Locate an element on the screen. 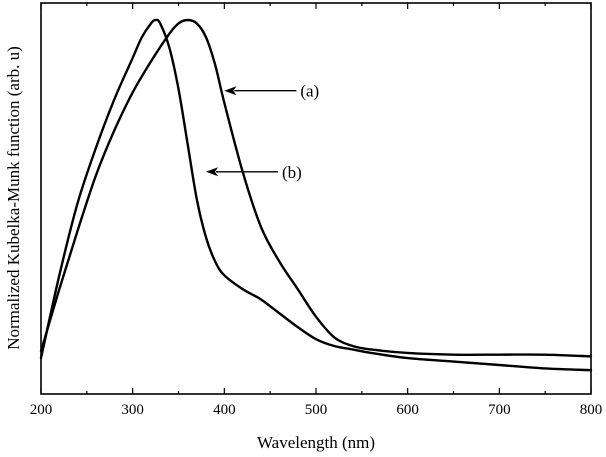  x-tick-label: 300 is located at coordinates (132, 410).